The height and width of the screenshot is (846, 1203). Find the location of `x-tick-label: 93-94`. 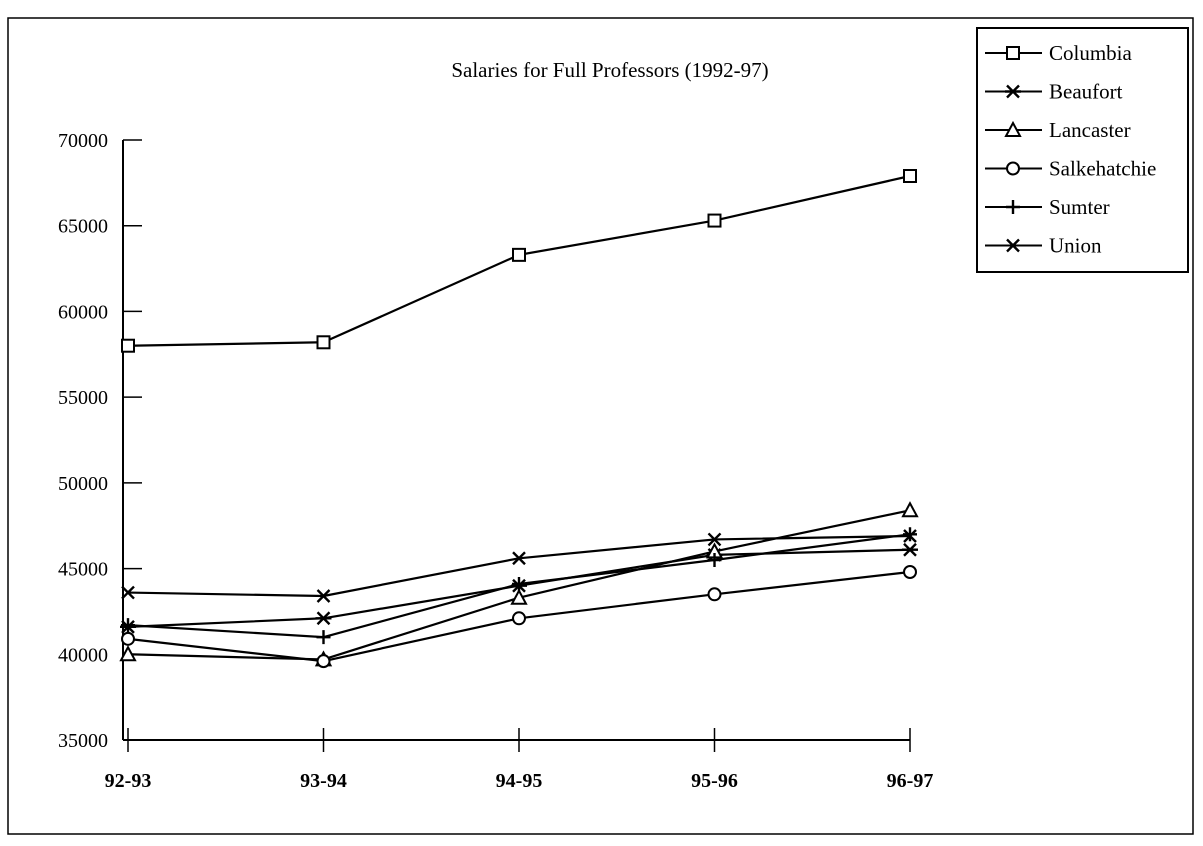

x-tick-label: 93-94 is located at coordinates (323, 781).